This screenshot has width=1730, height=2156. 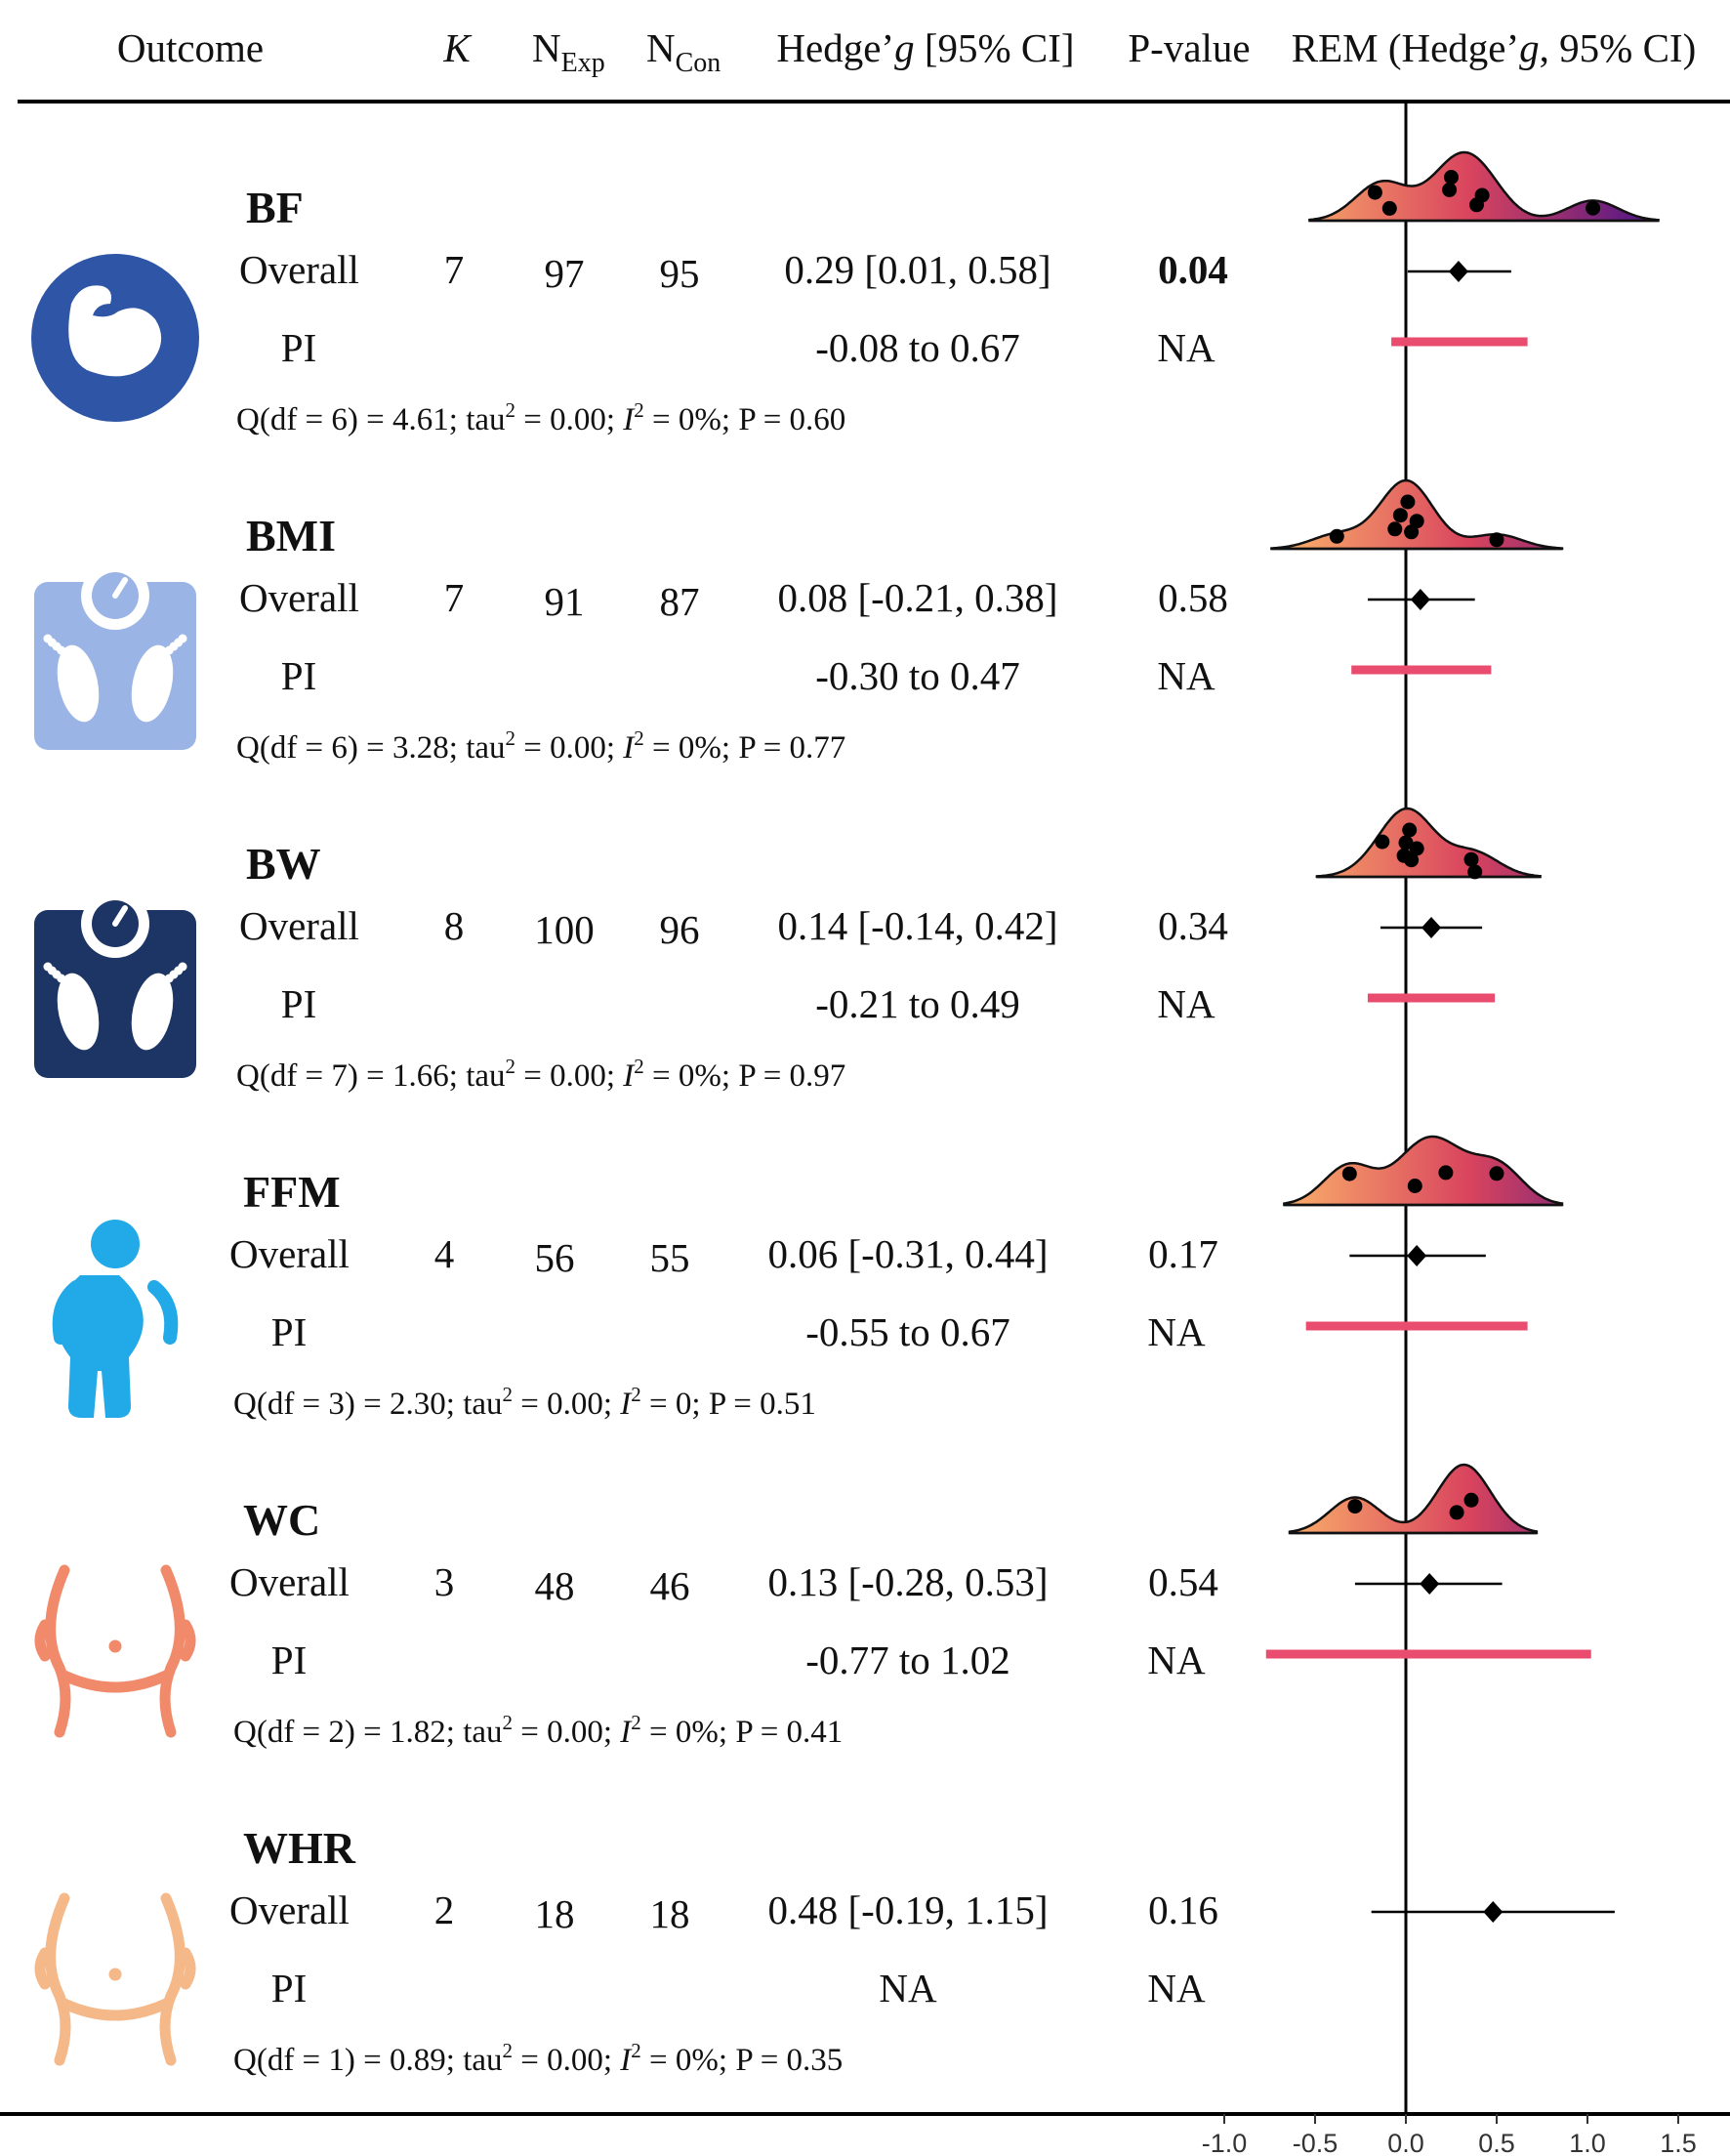 What do you see at coordinates (1183, 1910) in the screenshot?
I see `p-value: 0.16` at bounding box center [1183, 1910].